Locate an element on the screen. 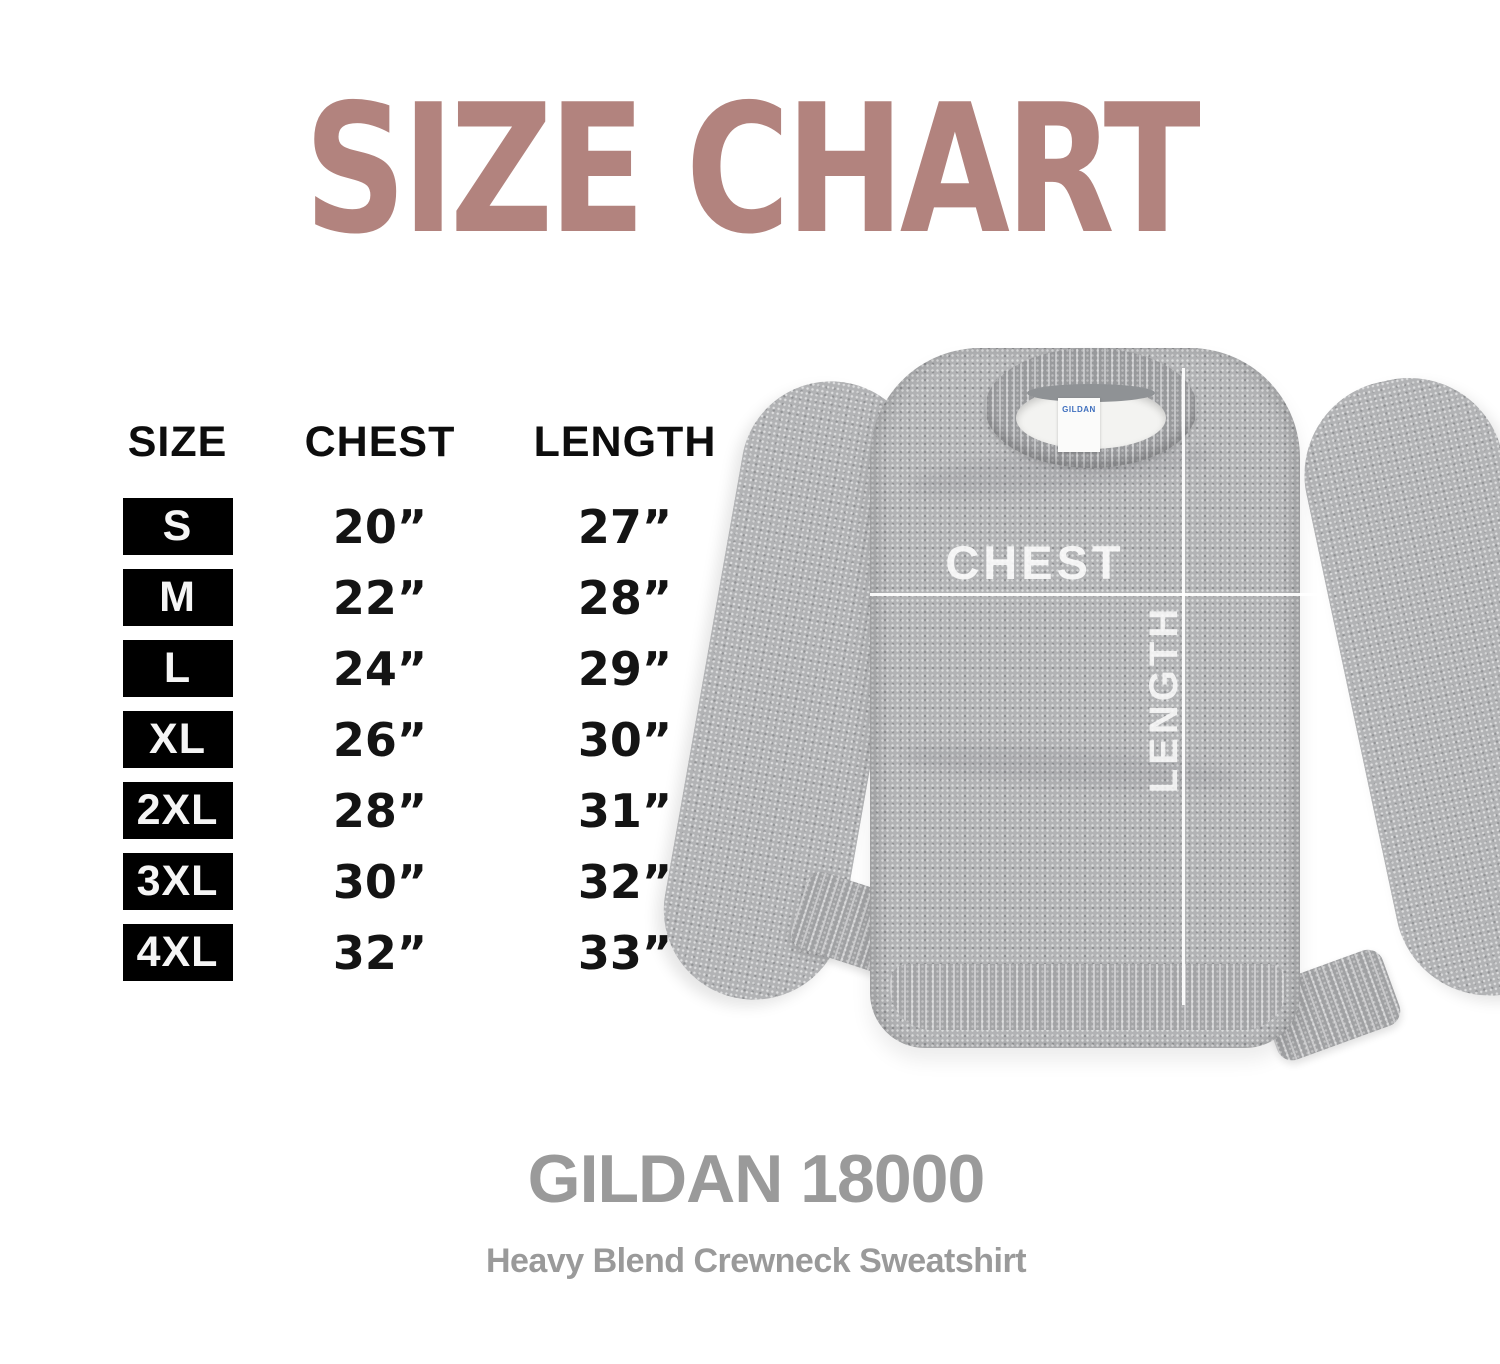  length-measure-line is located at coordinates (1183, 686).